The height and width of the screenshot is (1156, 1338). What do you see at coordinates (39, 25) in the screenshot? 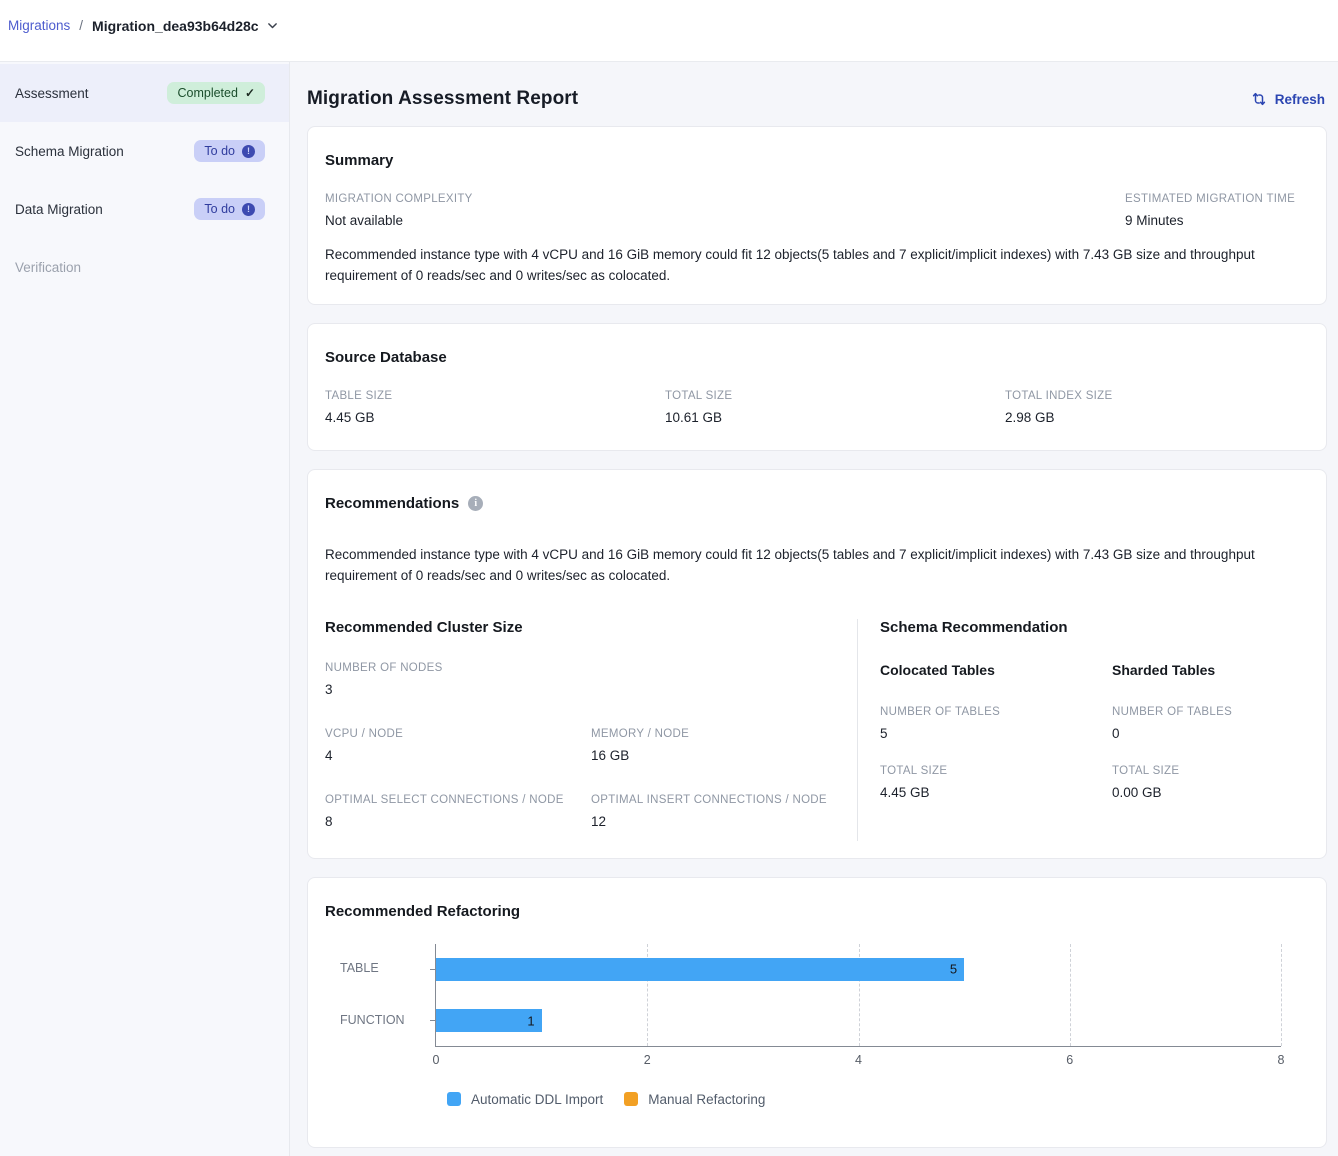
I see `breadcrumb-migrations-link: Migrations` at bounding box center [39, 25].